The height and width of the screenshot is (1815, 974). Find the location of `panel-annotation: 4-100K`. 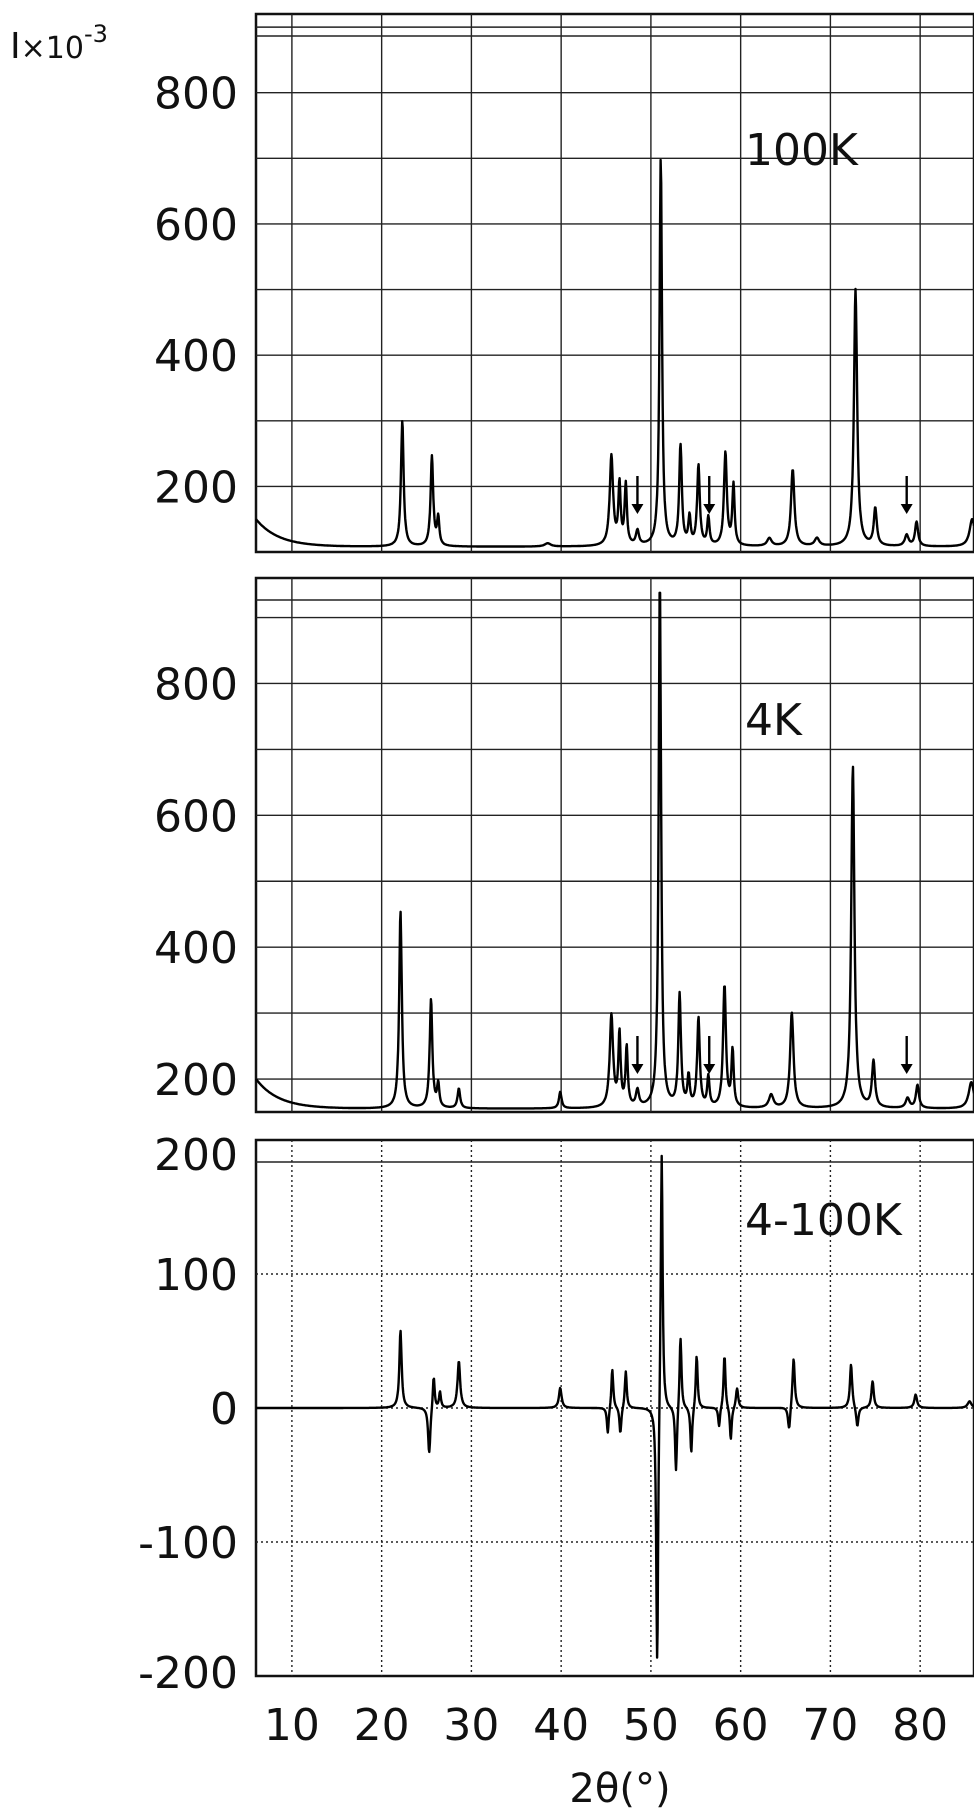

panel-annotation: 4-100K is located at coordinates (824, 1220).